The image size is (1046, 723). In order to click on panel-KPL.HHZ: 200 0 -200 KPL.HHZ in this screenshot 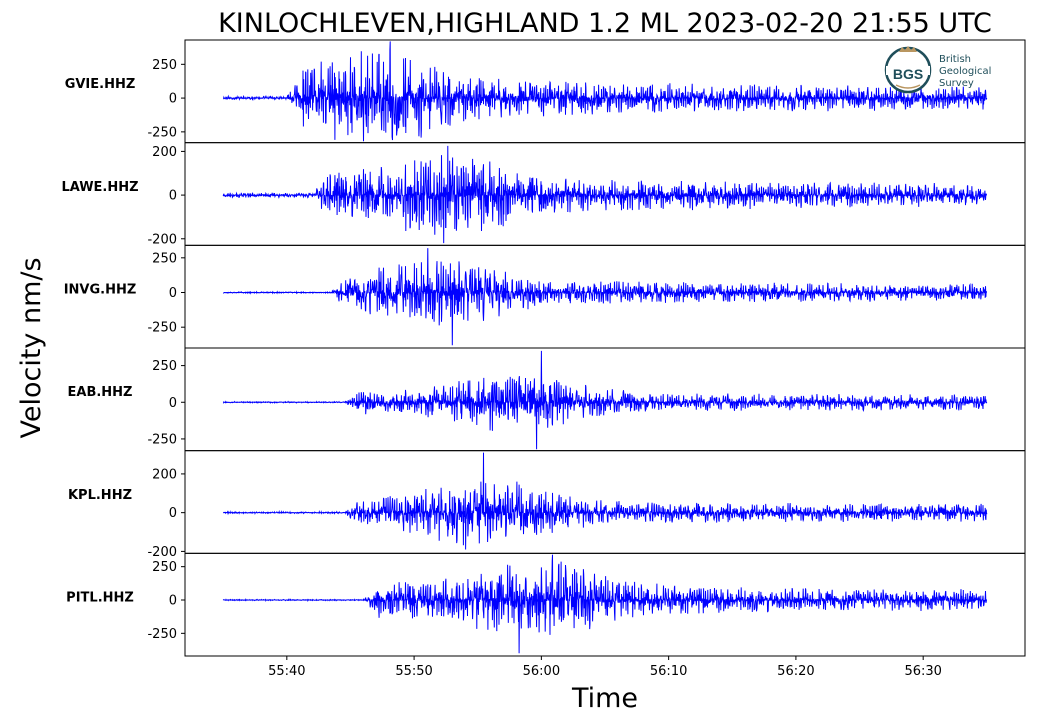, I will do `click(547, 505)`.